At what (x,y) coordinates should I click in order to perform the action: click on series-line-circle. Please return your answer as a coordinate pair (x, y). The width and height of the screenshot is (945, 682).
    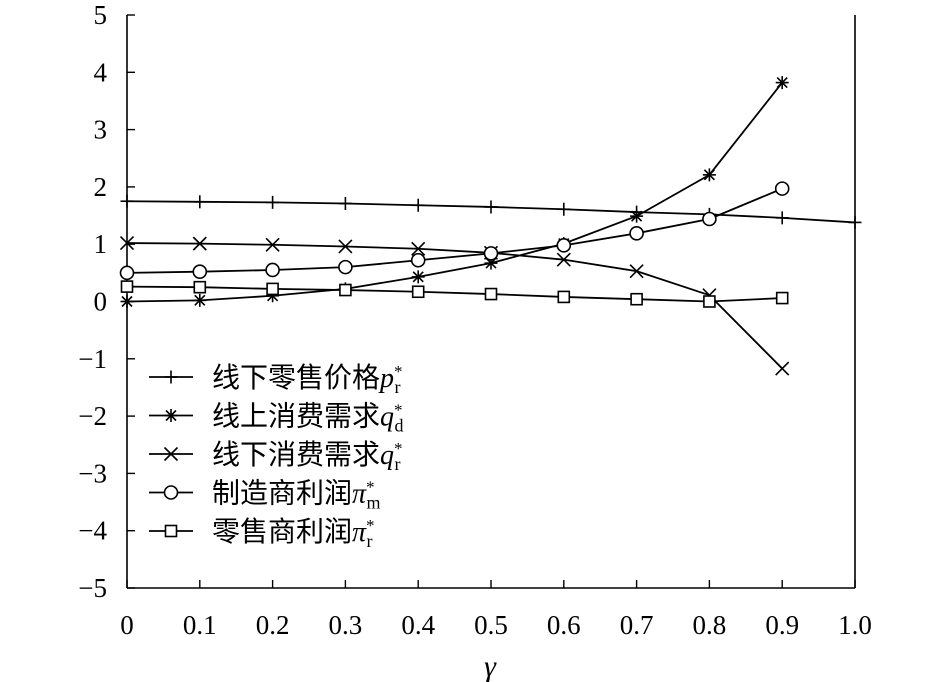
    Looking at the image, I should click on (454, 230).